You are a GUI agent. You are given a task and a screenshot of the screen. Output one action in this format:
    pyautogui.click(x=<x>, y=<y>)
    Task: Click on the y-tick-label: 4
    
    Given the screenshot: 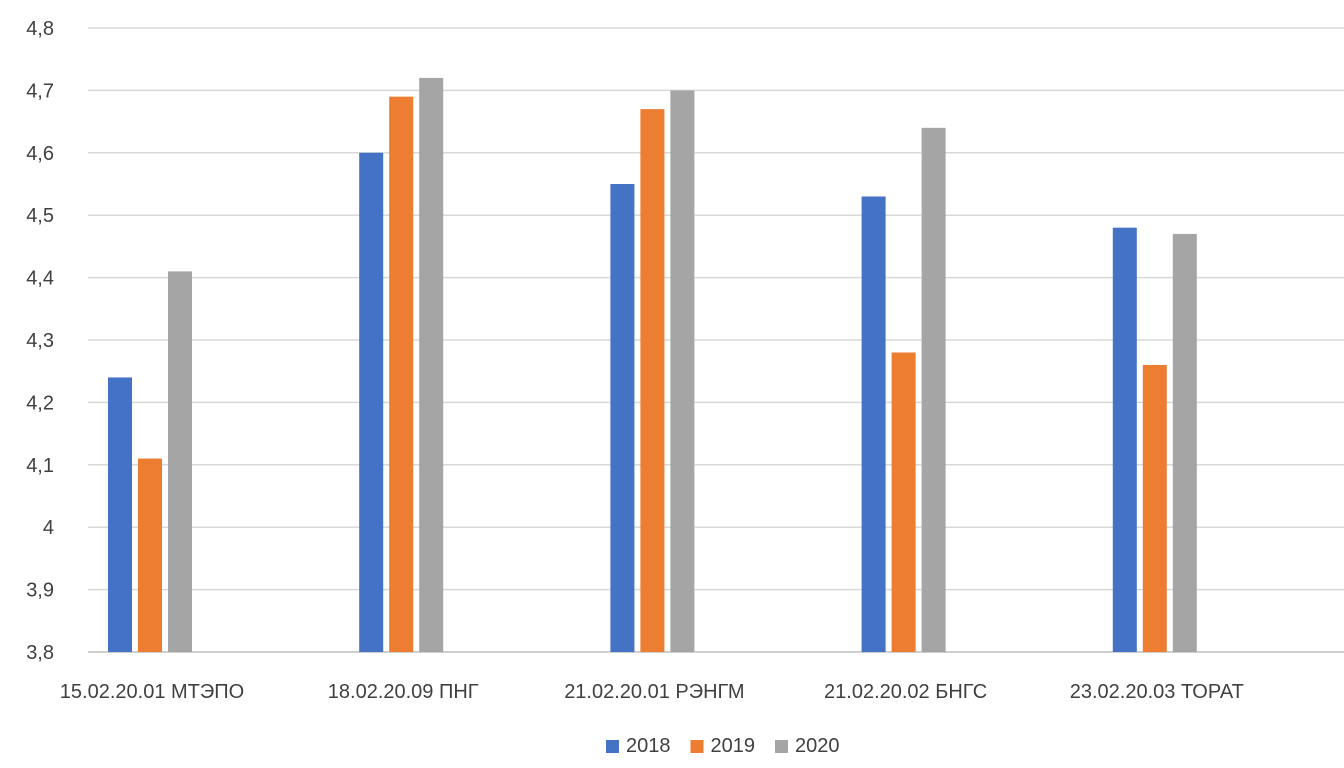 What is the action you would take?
    pyautogui.click(x=48, y=528)
    